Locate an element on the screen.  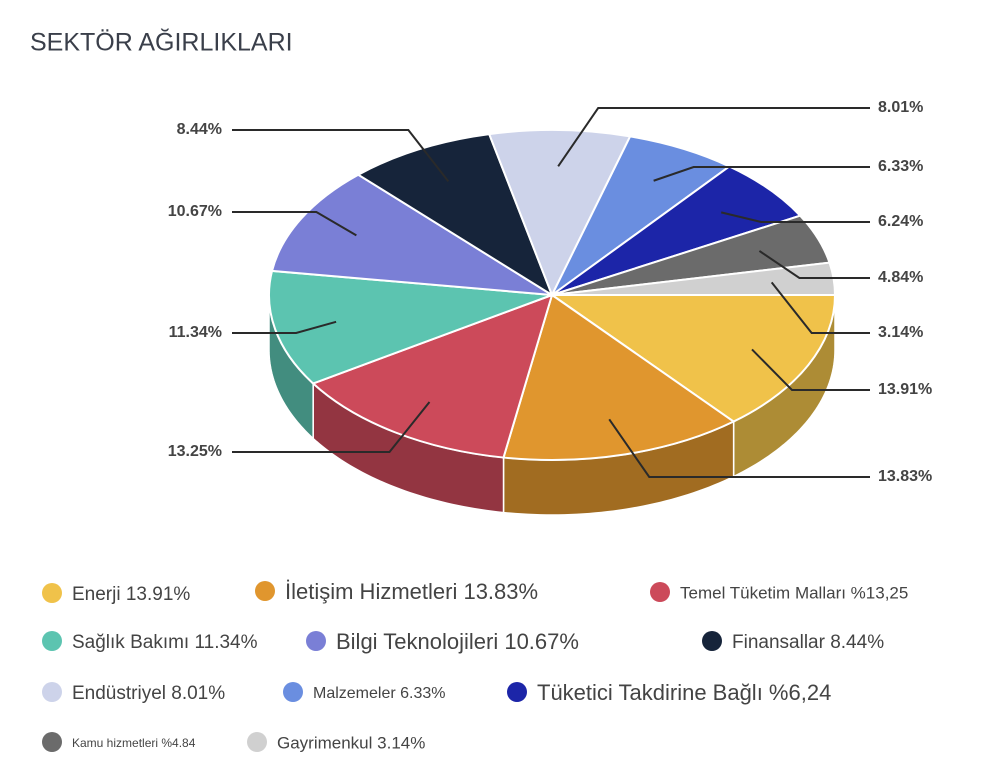
data-label: 13.91% is located at coordinates (905, 389).